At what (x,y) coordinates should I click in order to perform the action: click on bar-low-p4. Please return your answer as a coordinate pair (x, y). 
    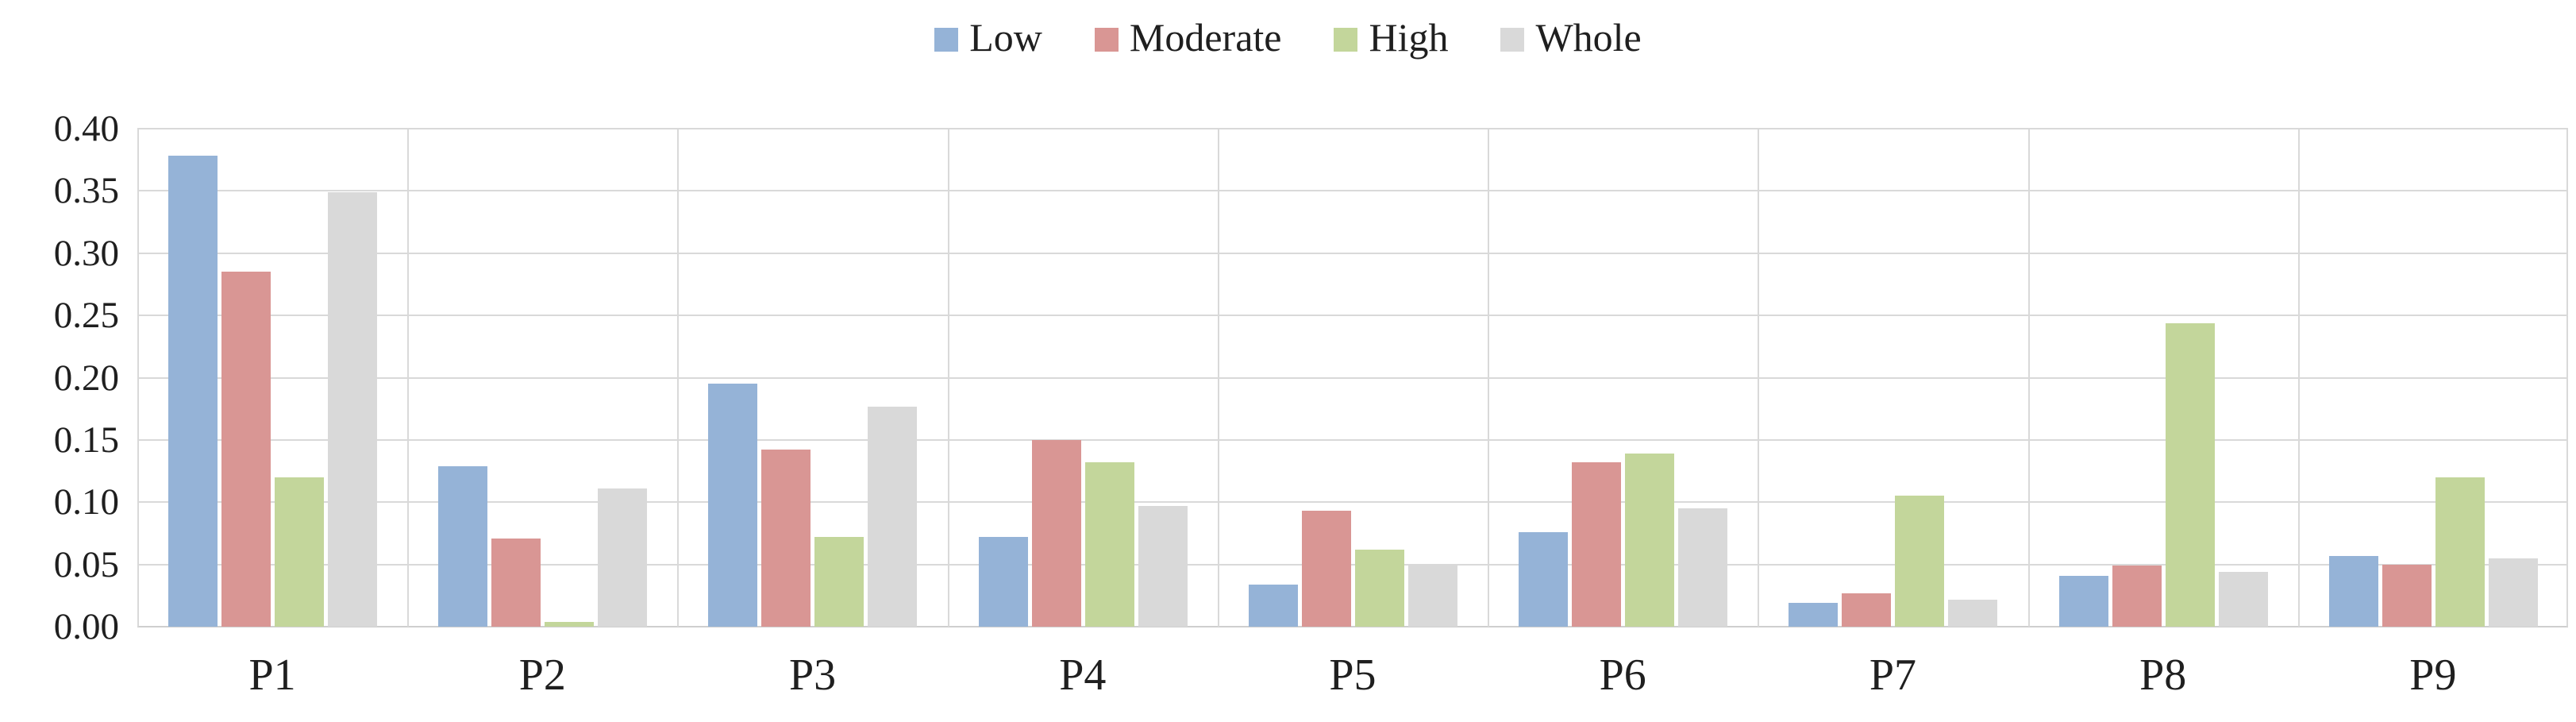
    Looking at the image, I should click on (1003, 582).